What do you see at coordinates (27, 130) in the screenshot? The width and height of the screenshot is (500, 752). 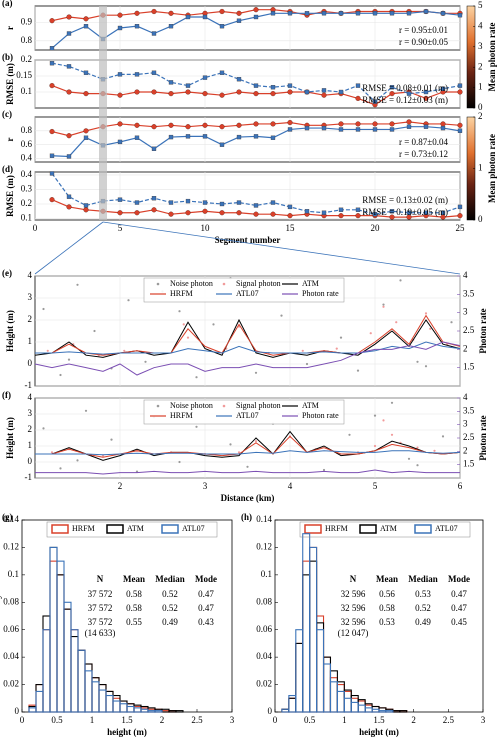 I see `y-tick-label: 0.8` at bounding box center [27, 130].